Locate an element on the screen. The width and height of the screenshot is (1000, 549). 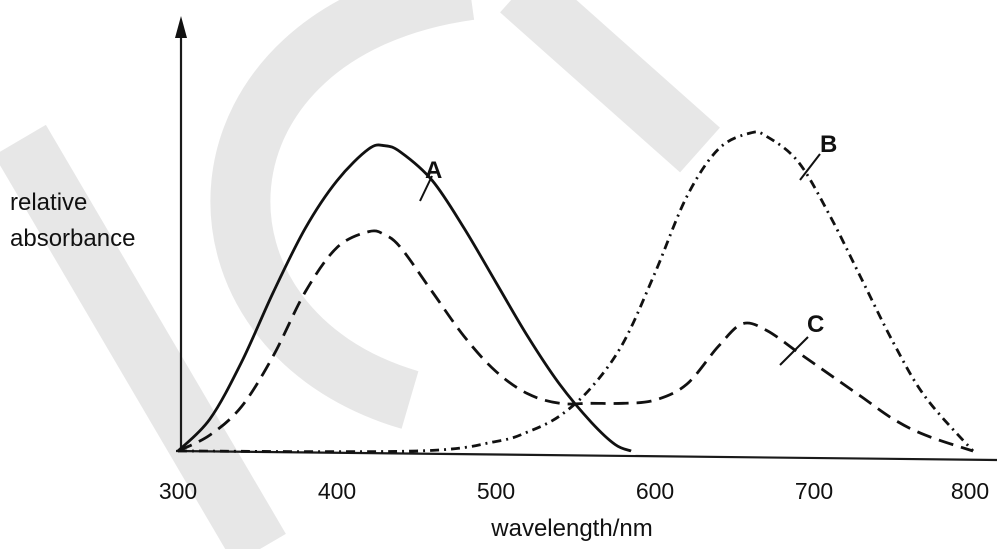
y-axis-title-line2: absorbance is located at coordinates (72, 238).